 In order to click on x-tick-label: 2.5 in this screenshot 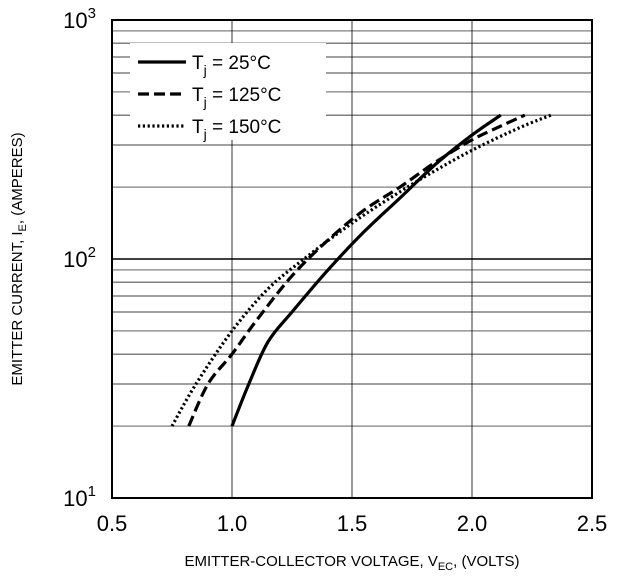, I will do `click(592, 523)`.